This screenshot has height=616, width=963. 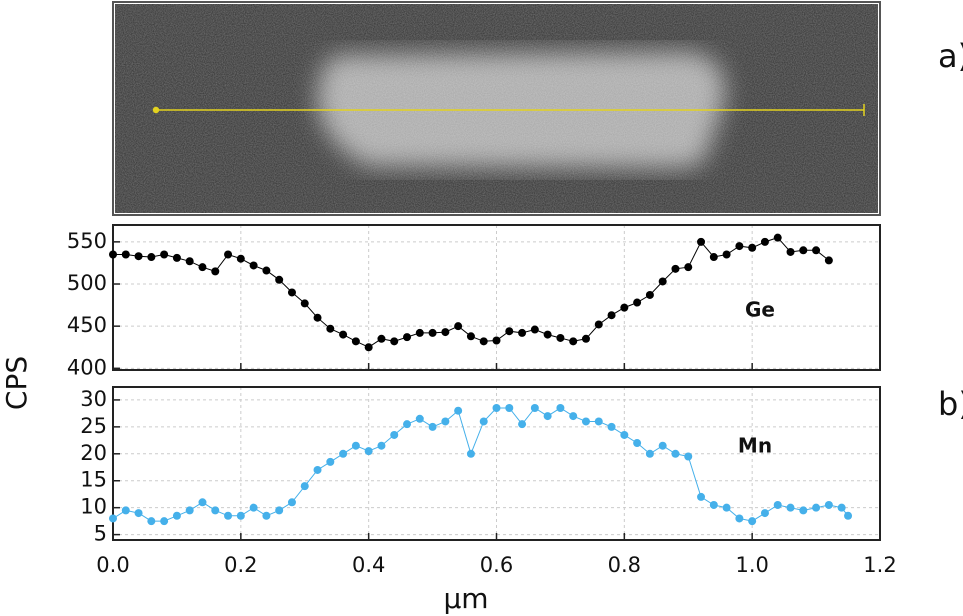 I want to click on panel-label: b), so click(x=950, y=404).